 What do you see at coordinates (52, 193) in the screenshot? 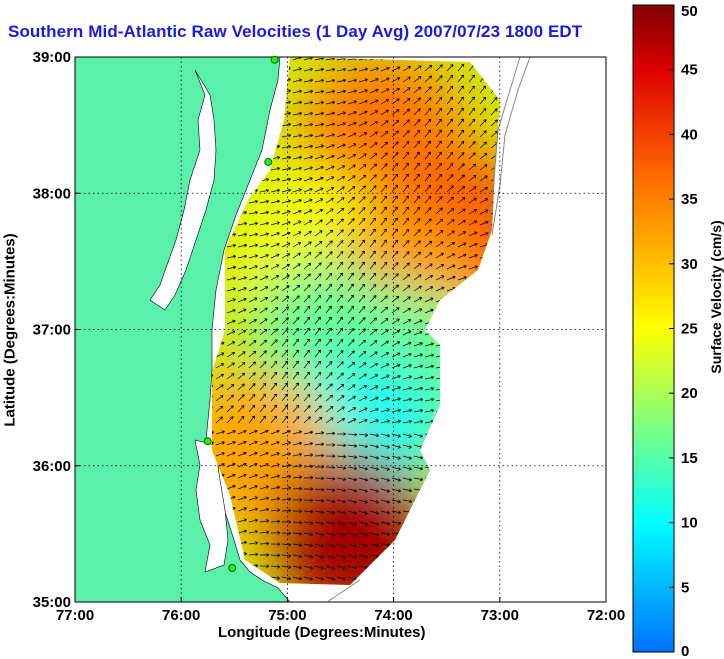
I see `y-tick-label: 38:00` at bounding box center [52, 193].